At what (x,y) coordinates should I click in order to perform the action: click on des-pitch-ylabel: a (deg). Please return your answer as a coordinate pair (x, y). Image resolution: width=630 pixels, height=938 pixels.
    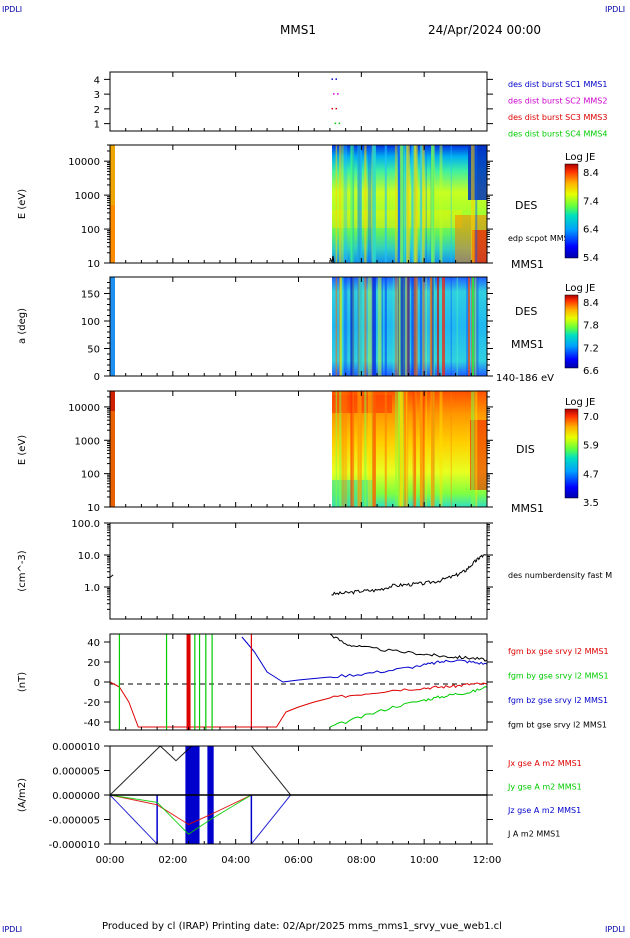
    Looking at the image, I should click on (22, 326).